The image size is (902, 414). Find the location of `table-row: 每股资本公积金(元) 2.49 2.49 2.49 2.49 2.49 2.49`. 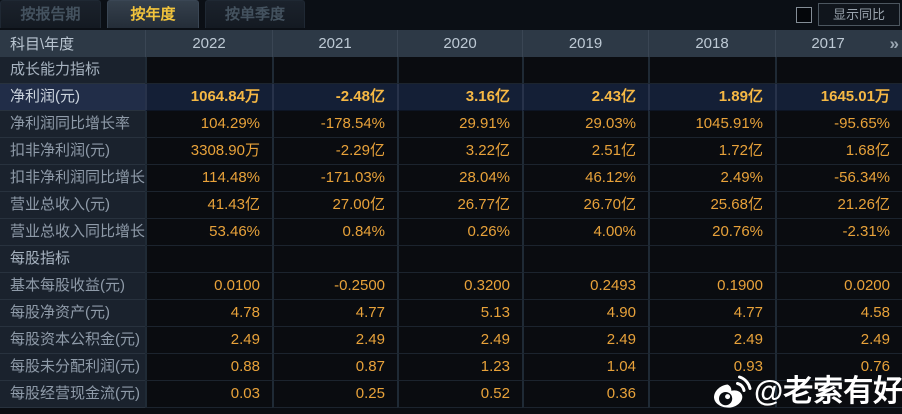

table-row: 每股资本公积金(元) 2.49 2.49 2.49 2.49 2.49 2.49 is located at coordinates (451, 340).